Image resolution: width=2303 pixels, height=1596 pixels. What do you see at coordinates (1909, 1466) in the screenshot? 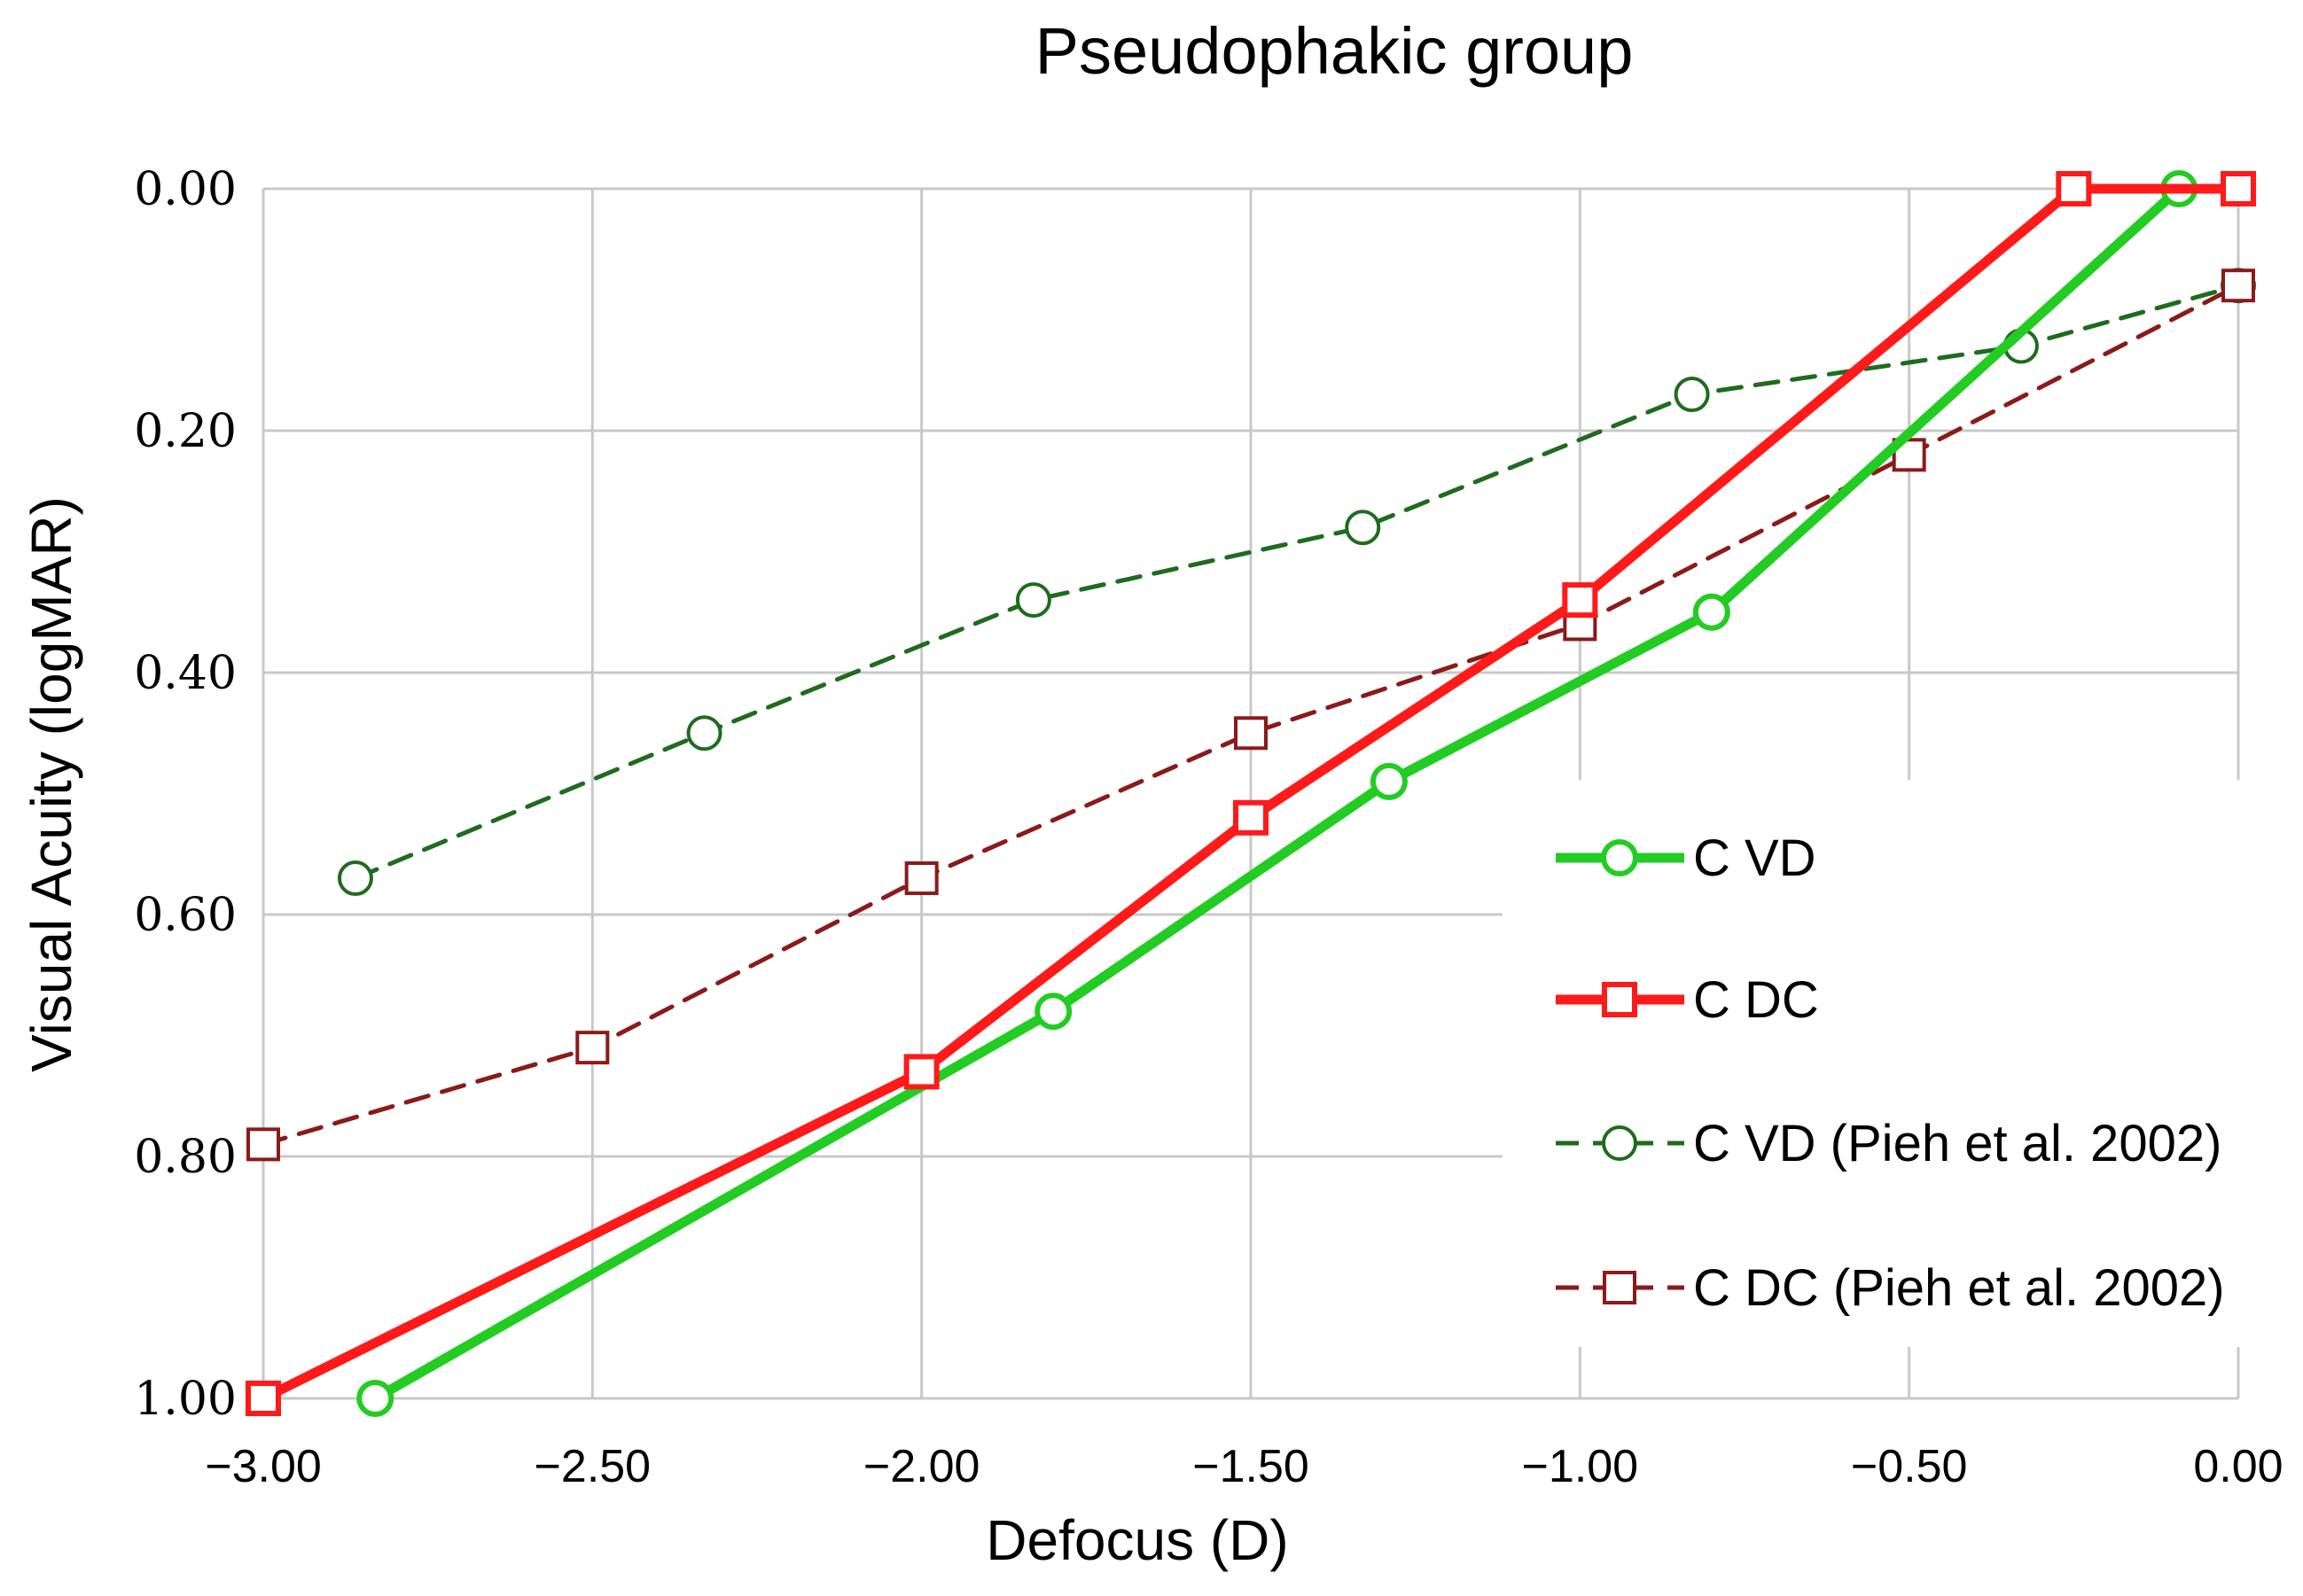
I see `x-tick-label: −0.50` at bounding box center [1909, 1466].